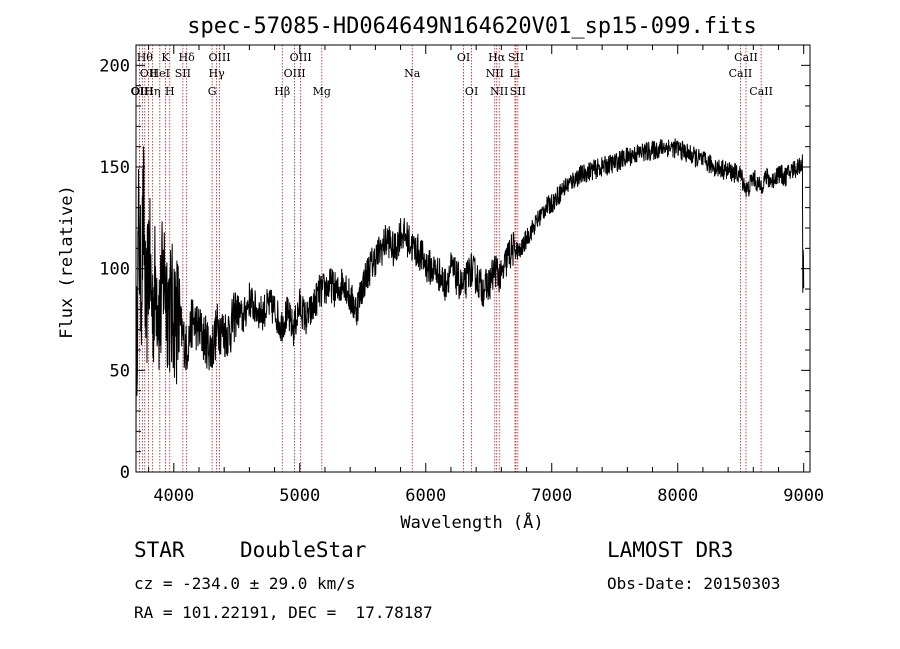 This screenshot has width=900, height=649. What do you see at coordinates (160, 73) in the screenshot?
I see `line-label: HeI` at bounding box center [160, 73].